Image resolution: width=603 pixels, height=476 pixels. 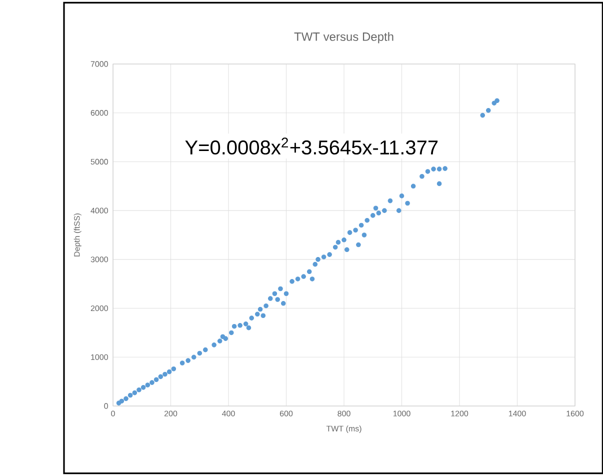 What do you see at coordinates (99, 161) in the screenshot?
I see `y-tick-label: 5000` at bounding box center [99, 161].